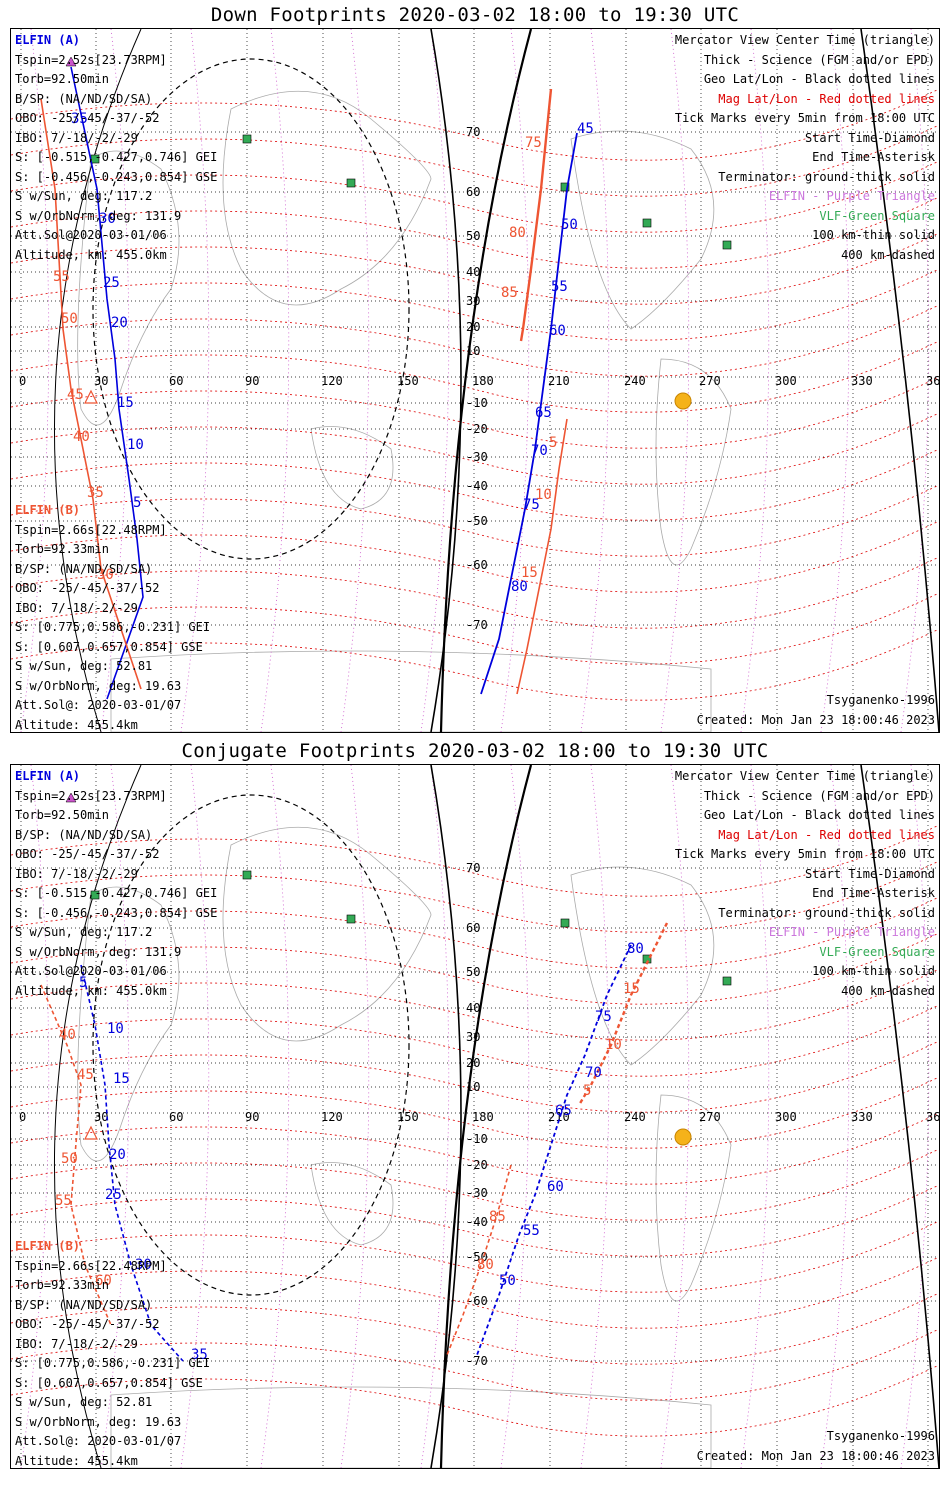 This screenshot has height=1500, width=950. Describe the element at coordinates (826, 176) in the screenshot. I see `legend-terminator: Terminator: ground-thick solid` at that location.